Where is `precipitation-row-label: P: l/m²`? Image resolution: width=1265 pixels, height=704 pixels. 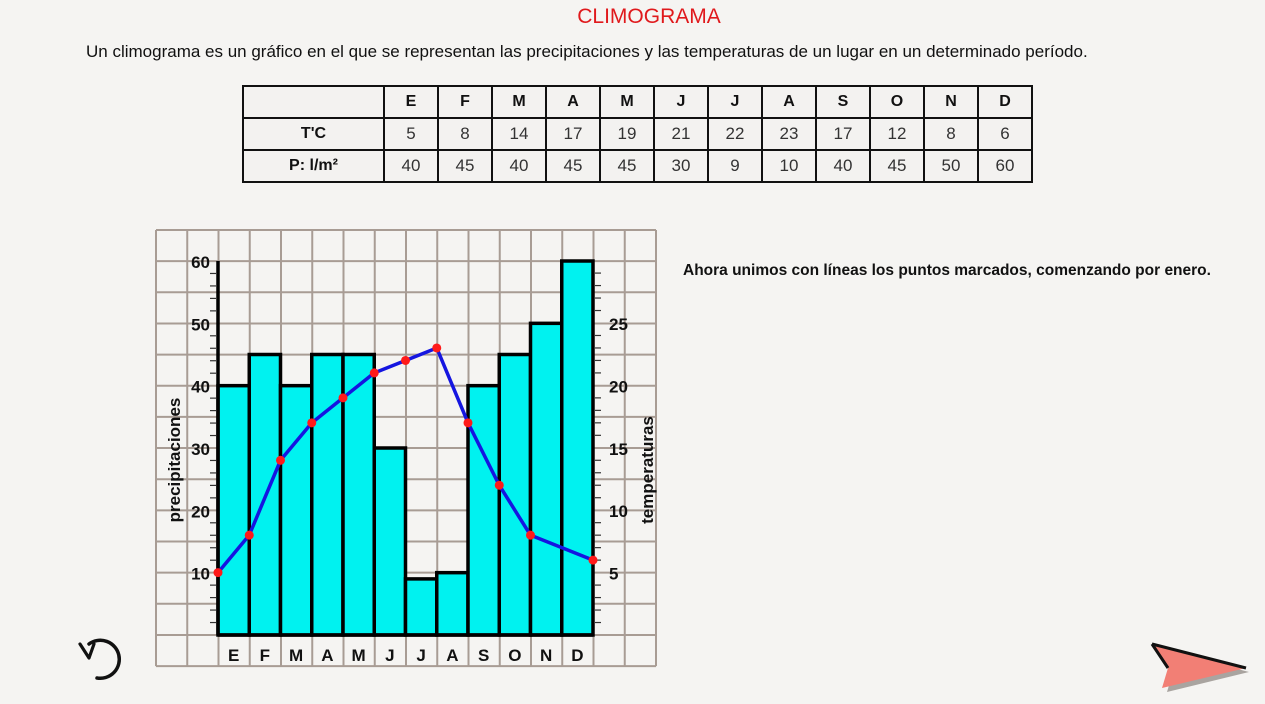
precipitation-row-label: P: l/m² is located at coordinates (313, 166).